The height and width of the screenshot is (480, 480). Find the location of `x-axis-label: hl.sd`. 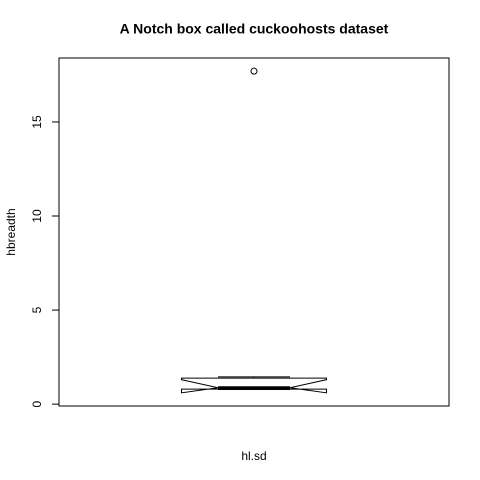

x-axis-label: hl.sd is located at coordinates (253, 456).